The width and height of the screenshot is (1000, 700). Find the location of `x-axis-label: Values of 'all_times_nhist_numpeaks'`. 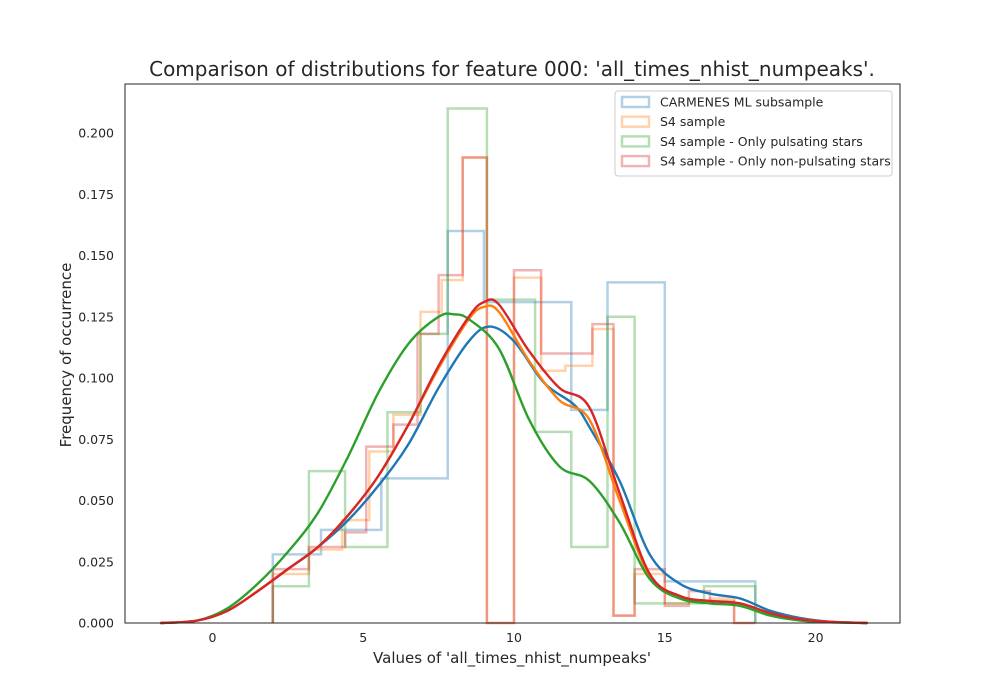

x-axis-label: Values of 'all_times_nhist_numpeaks' is located at coordinates (512, 658).